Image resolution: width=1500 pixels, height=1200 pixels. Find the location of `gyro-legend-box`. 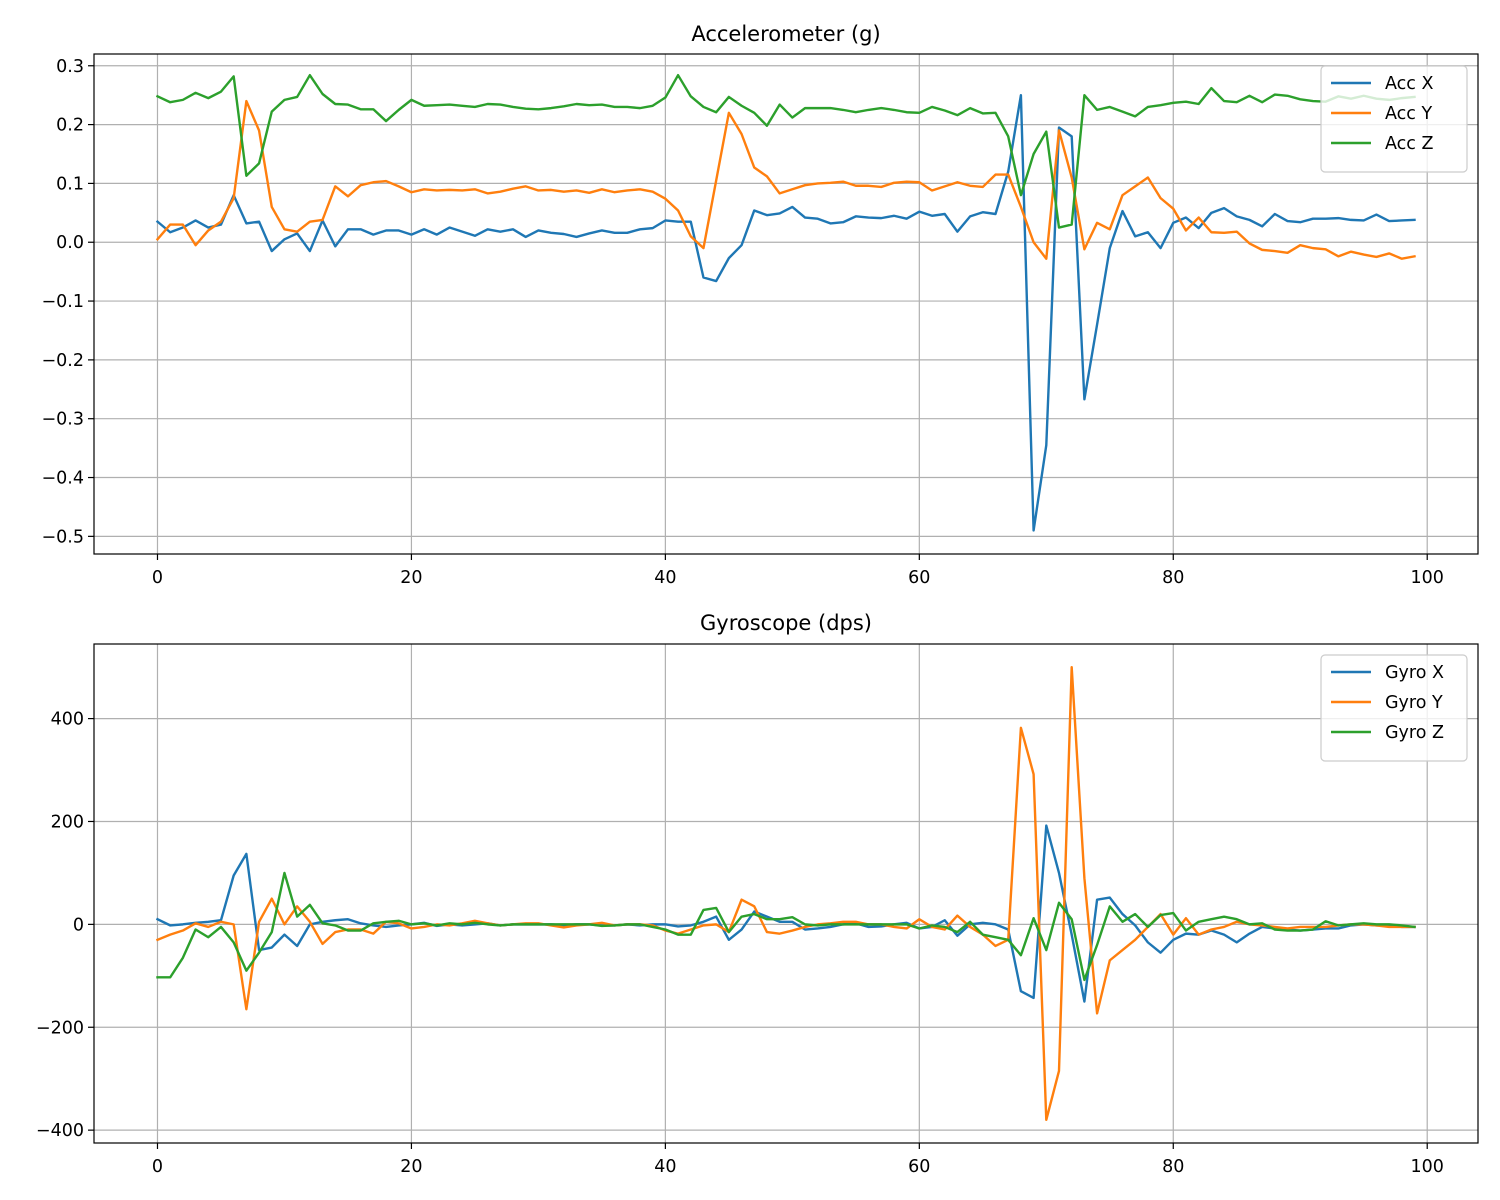

gyro-legend-box is located at coordinates (1394, 708).